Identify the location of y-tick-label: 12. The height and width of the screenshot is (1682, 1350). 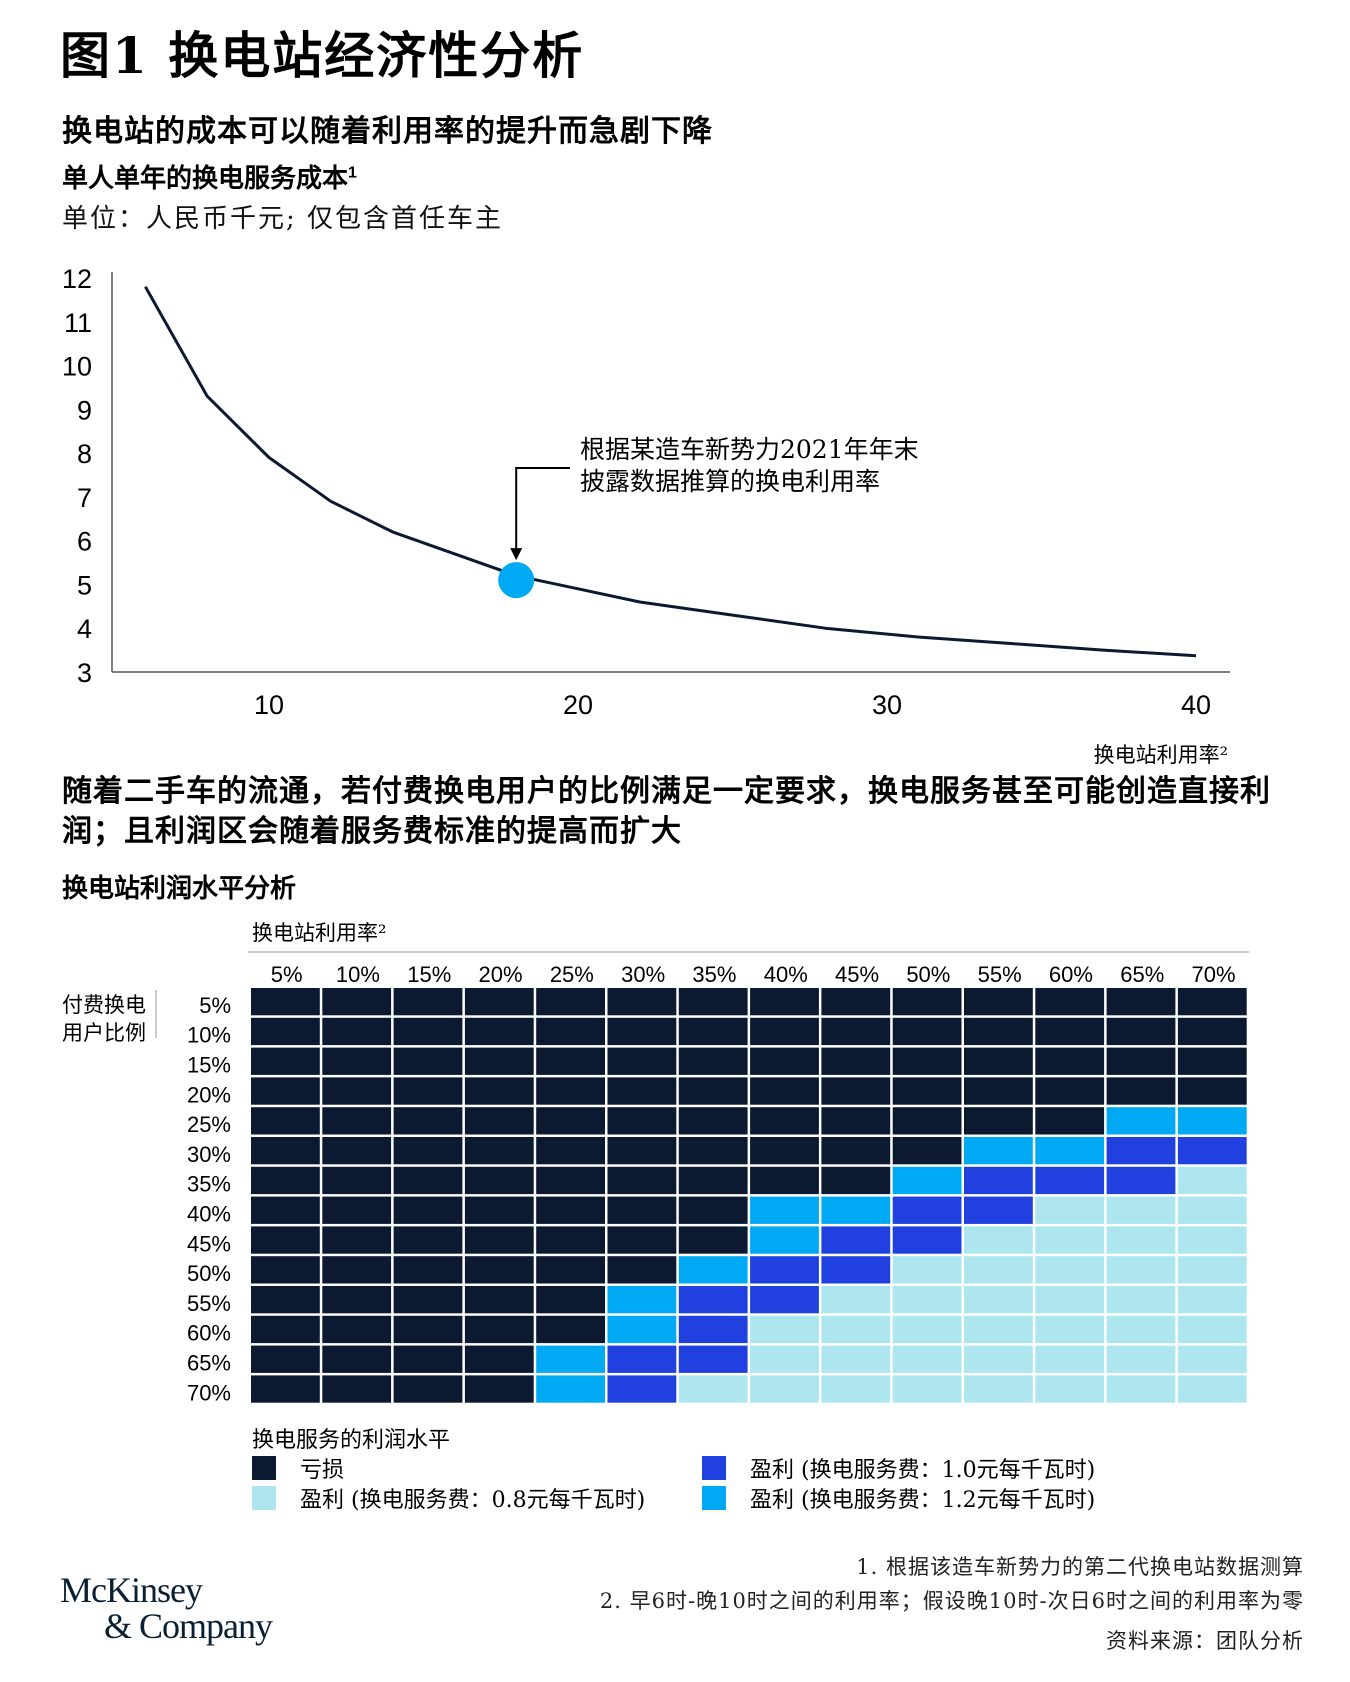
(77, 279).